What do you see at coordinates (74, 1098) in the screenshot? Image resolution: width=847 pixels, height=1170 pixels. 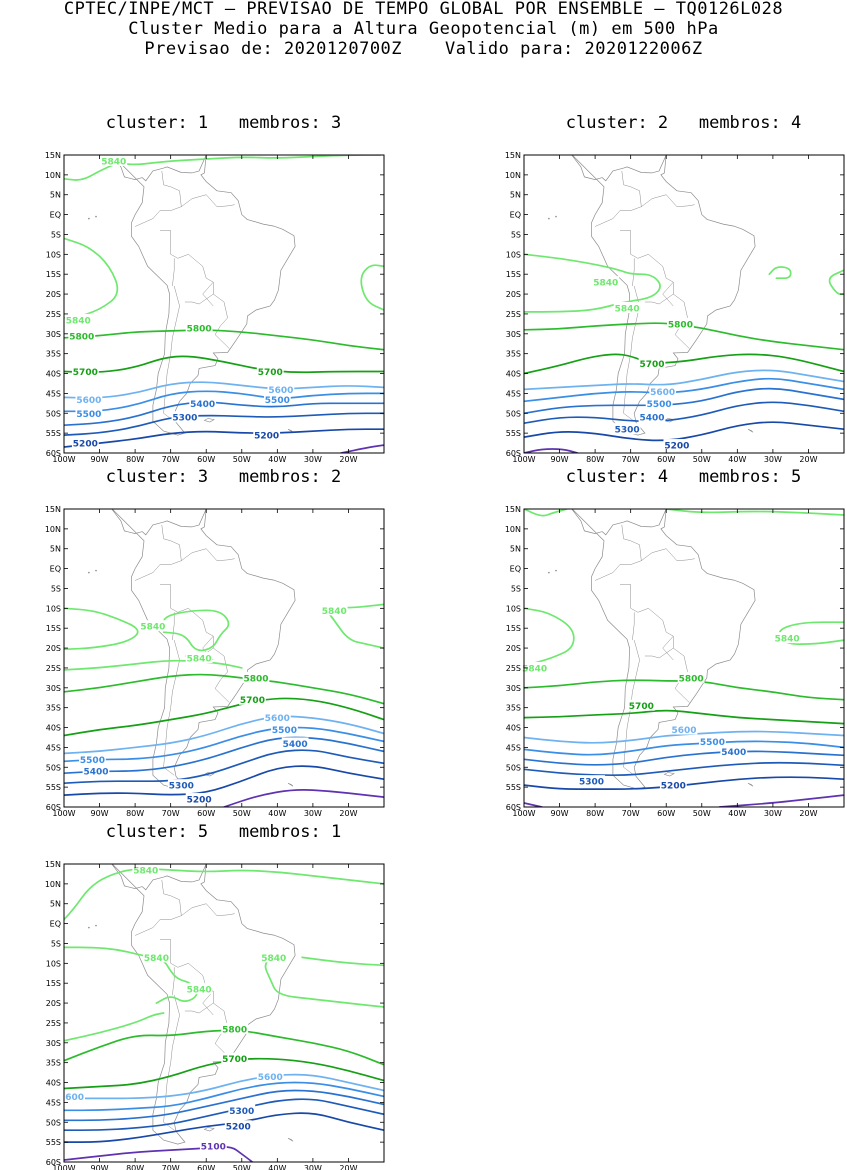 I see `contour-label: 600` at bounding box center [74, 1098].